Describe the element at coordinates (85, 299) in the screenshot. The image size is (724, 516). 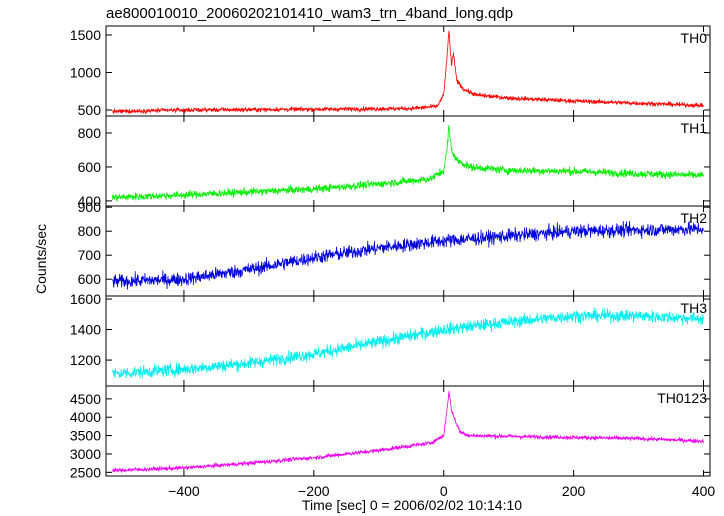
I see `y-tick-label: 1600` at that location.